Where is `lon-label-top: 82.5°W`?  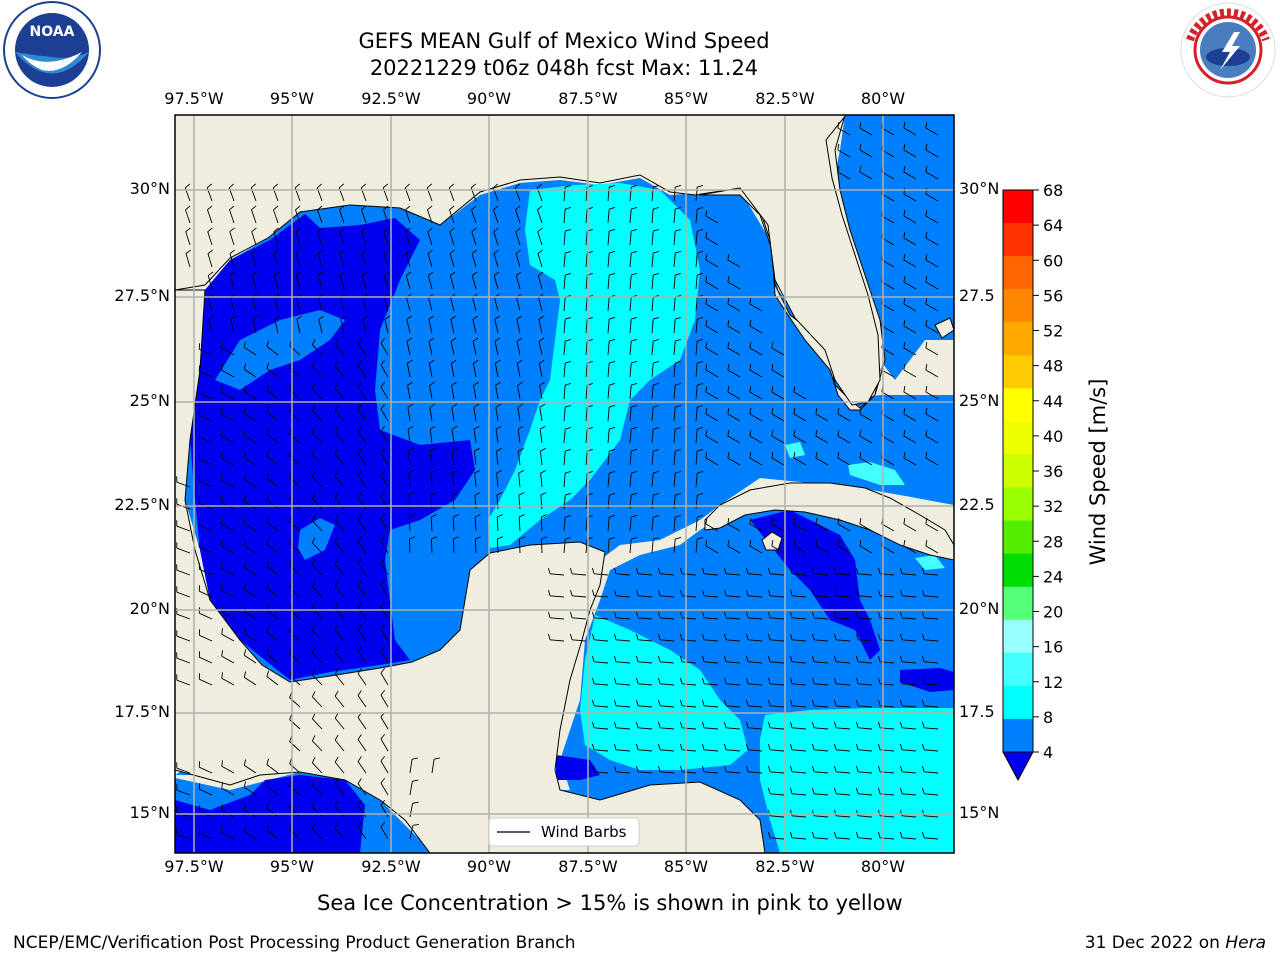
lon-label-top: 82.5°W is located at coordinates (785, 98).